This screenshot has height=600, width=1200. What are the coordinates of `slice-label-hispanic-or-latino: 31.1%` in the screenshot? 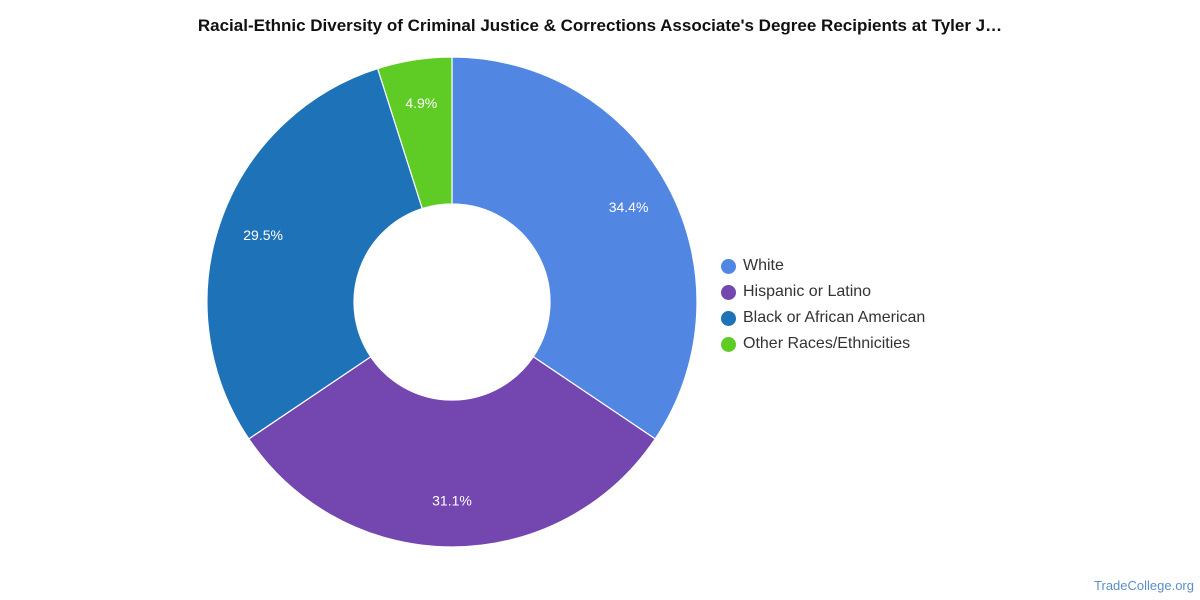 It's located at (452, 501).